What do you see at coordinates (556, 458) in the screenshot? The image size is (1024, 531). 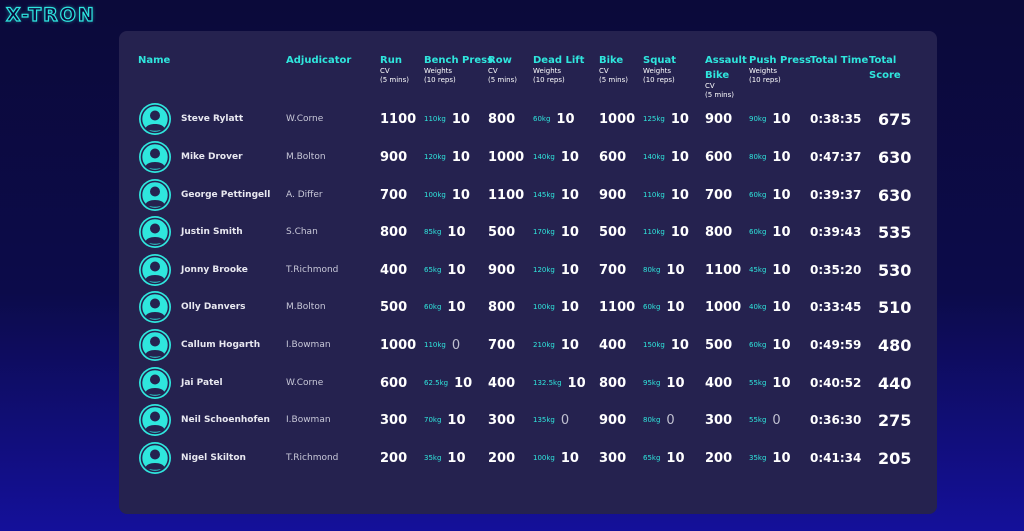 I see `dead-lift: 100kg 10` at bounding box center [556, 458].